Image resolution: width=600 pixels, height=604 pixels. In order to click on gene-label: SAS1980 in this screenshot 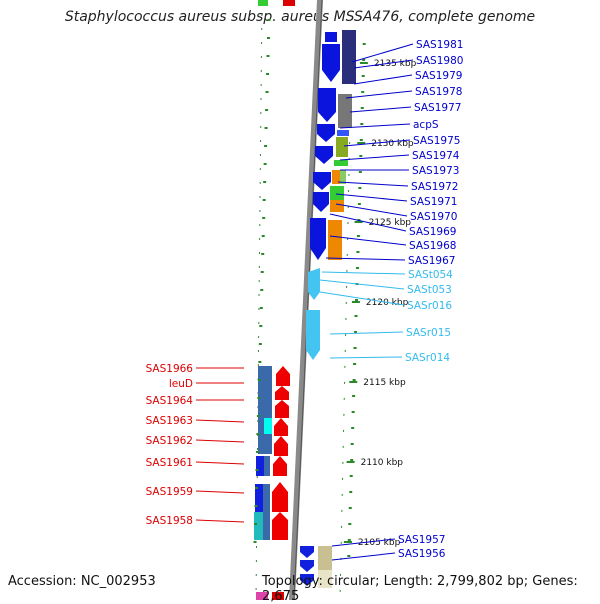, I will do `click(439, 61)`.